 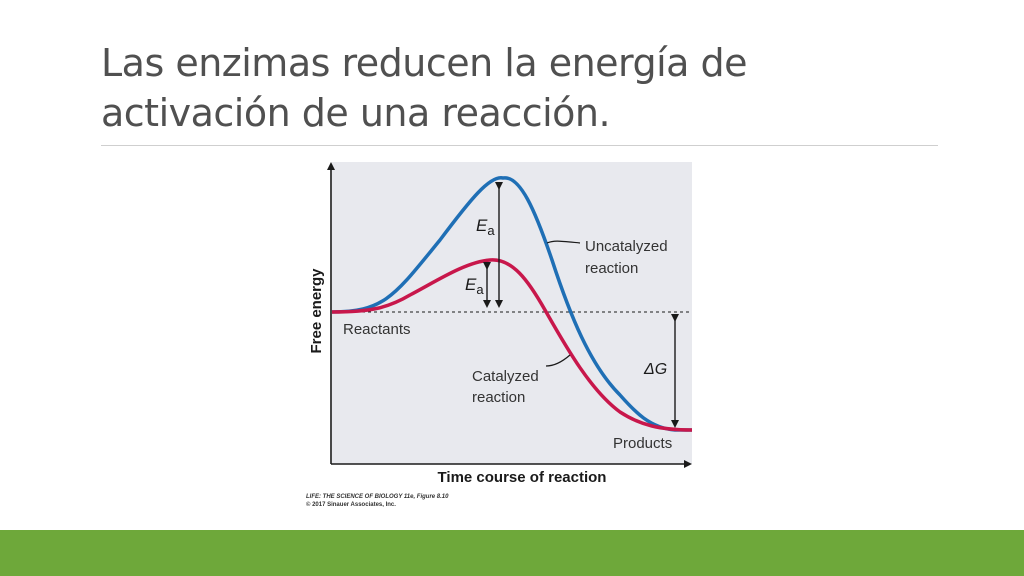 What do you see at coordinates (626, 246) in the screenshot?
I see `uncatalyzed-label-line1: Uncatalyzed` at bounding box center [626, 246].